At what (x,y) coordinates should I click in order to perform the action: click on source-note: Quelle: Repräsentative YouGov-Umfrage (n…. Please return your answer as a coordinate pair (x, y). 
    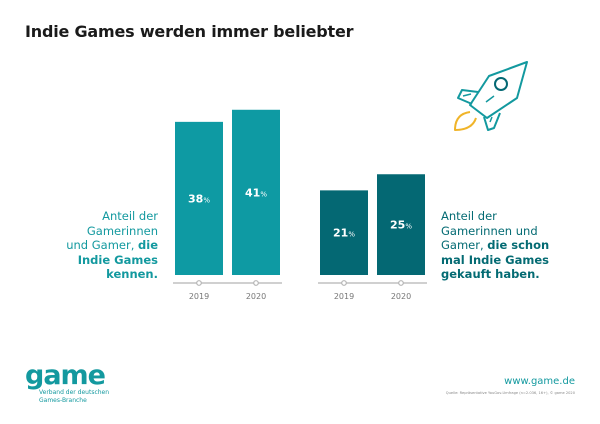
    Looking at the image, I should click on (510, 393).